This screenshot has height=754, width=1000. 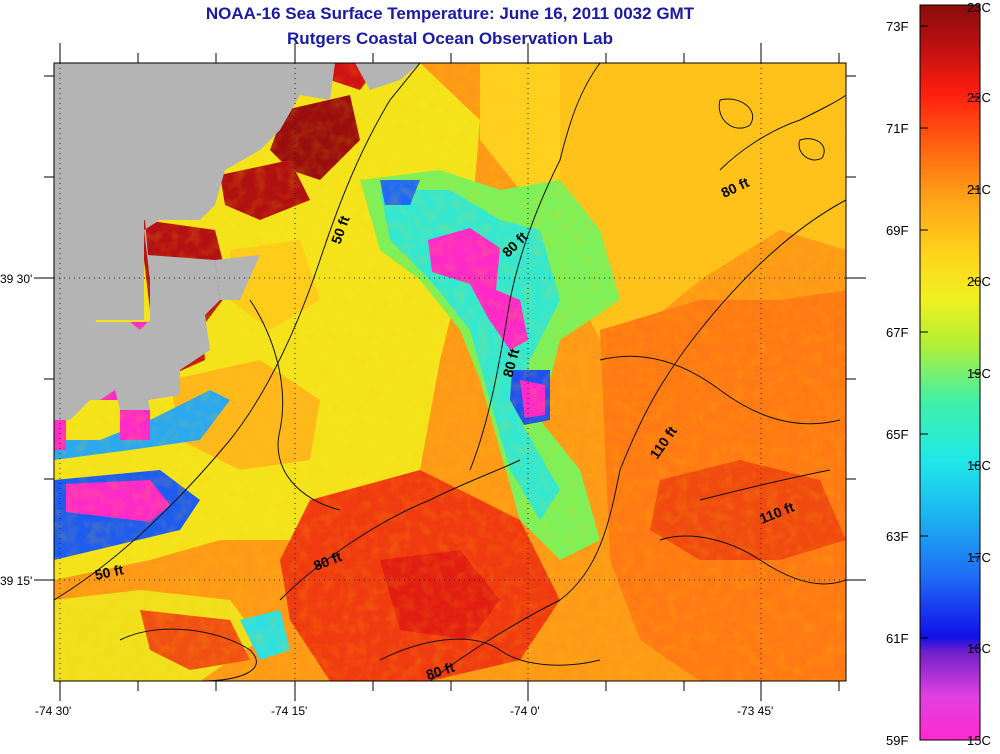 What do you see at coordinates (16, 279) in the screenshot?
I see `lat-tick-label: 39 30'` at bounding box center [16, 279].